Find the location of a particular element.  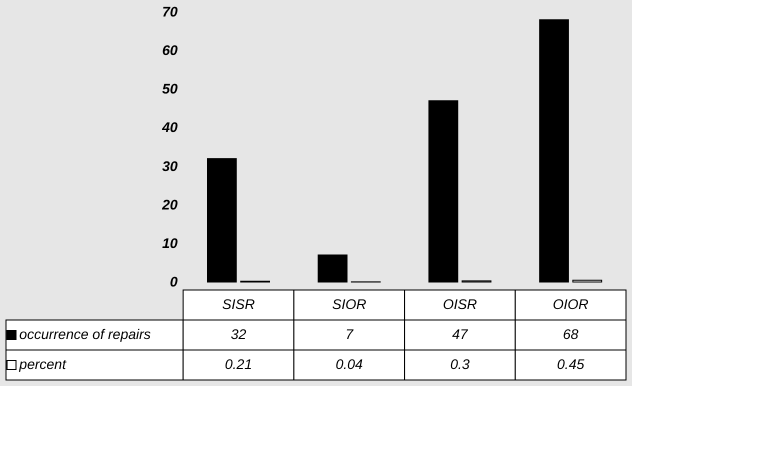

data-label: 0.21 is located at coordinates (238, 364).